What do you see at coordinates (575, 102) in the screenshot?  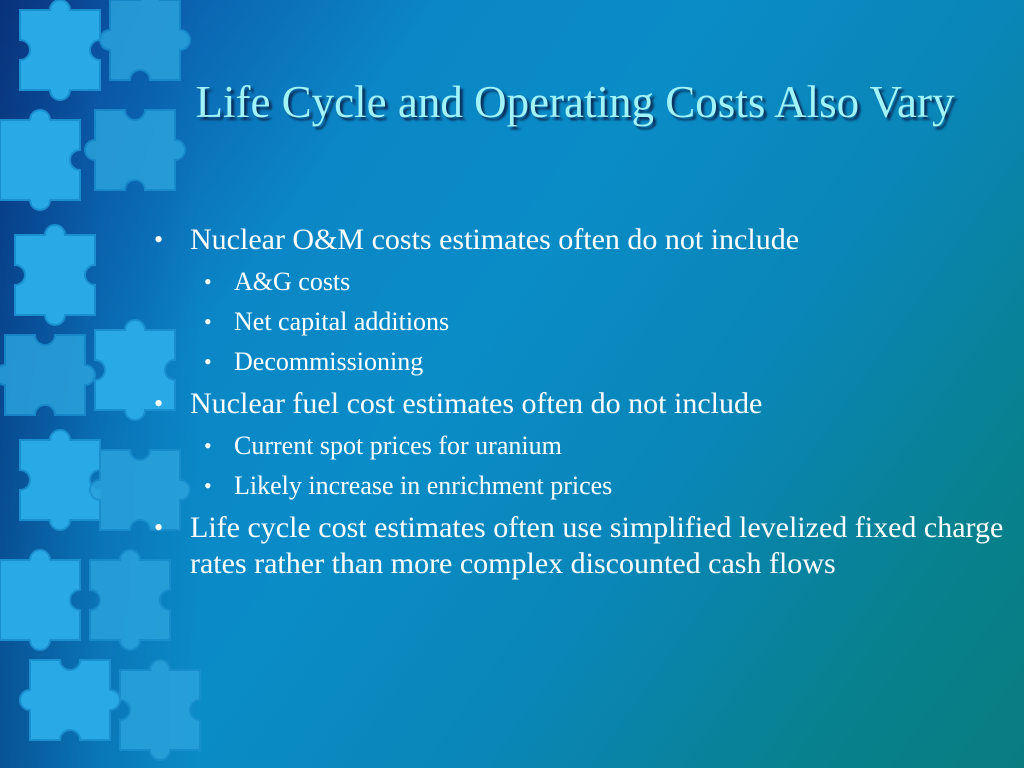 I see `slide-title: Life Cycle and Operating Costs Also Vary` at bounding box center [575, 102].